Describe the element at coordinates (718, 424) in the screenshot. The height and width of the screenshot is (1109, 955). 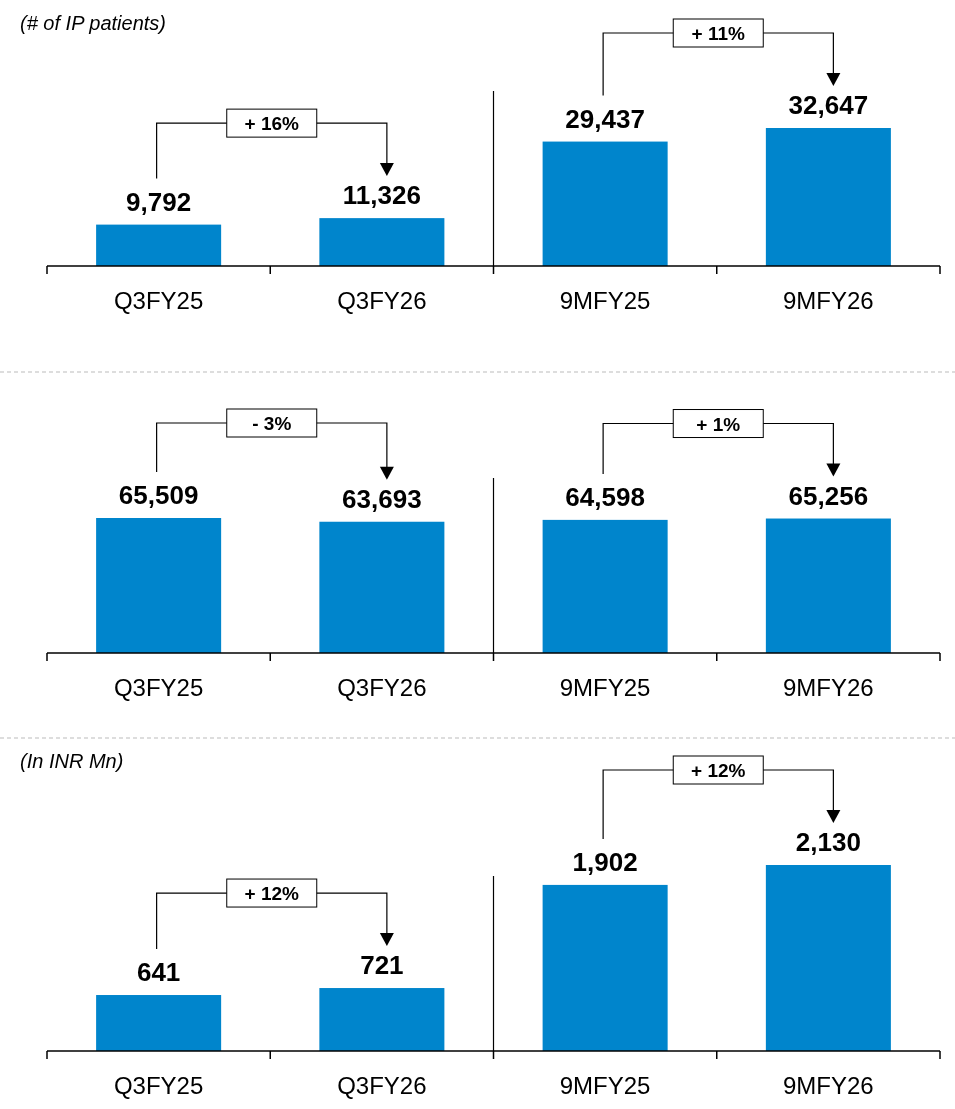
I see `text: + 1%` at that location.